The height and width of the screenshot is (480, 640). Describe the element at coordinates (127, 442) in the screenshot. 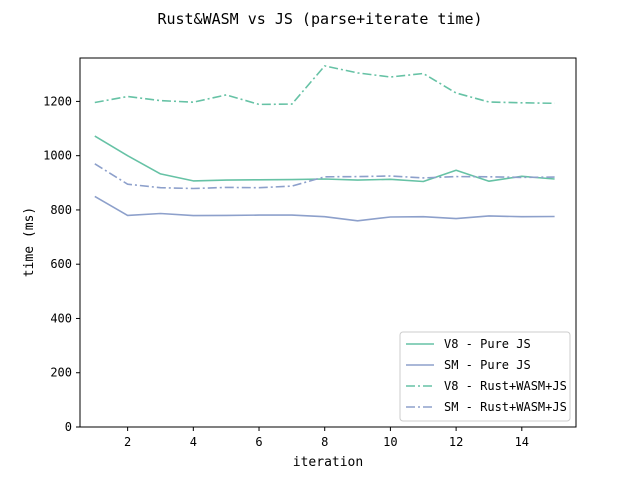

I see `x-tick-label: 2` at that location.